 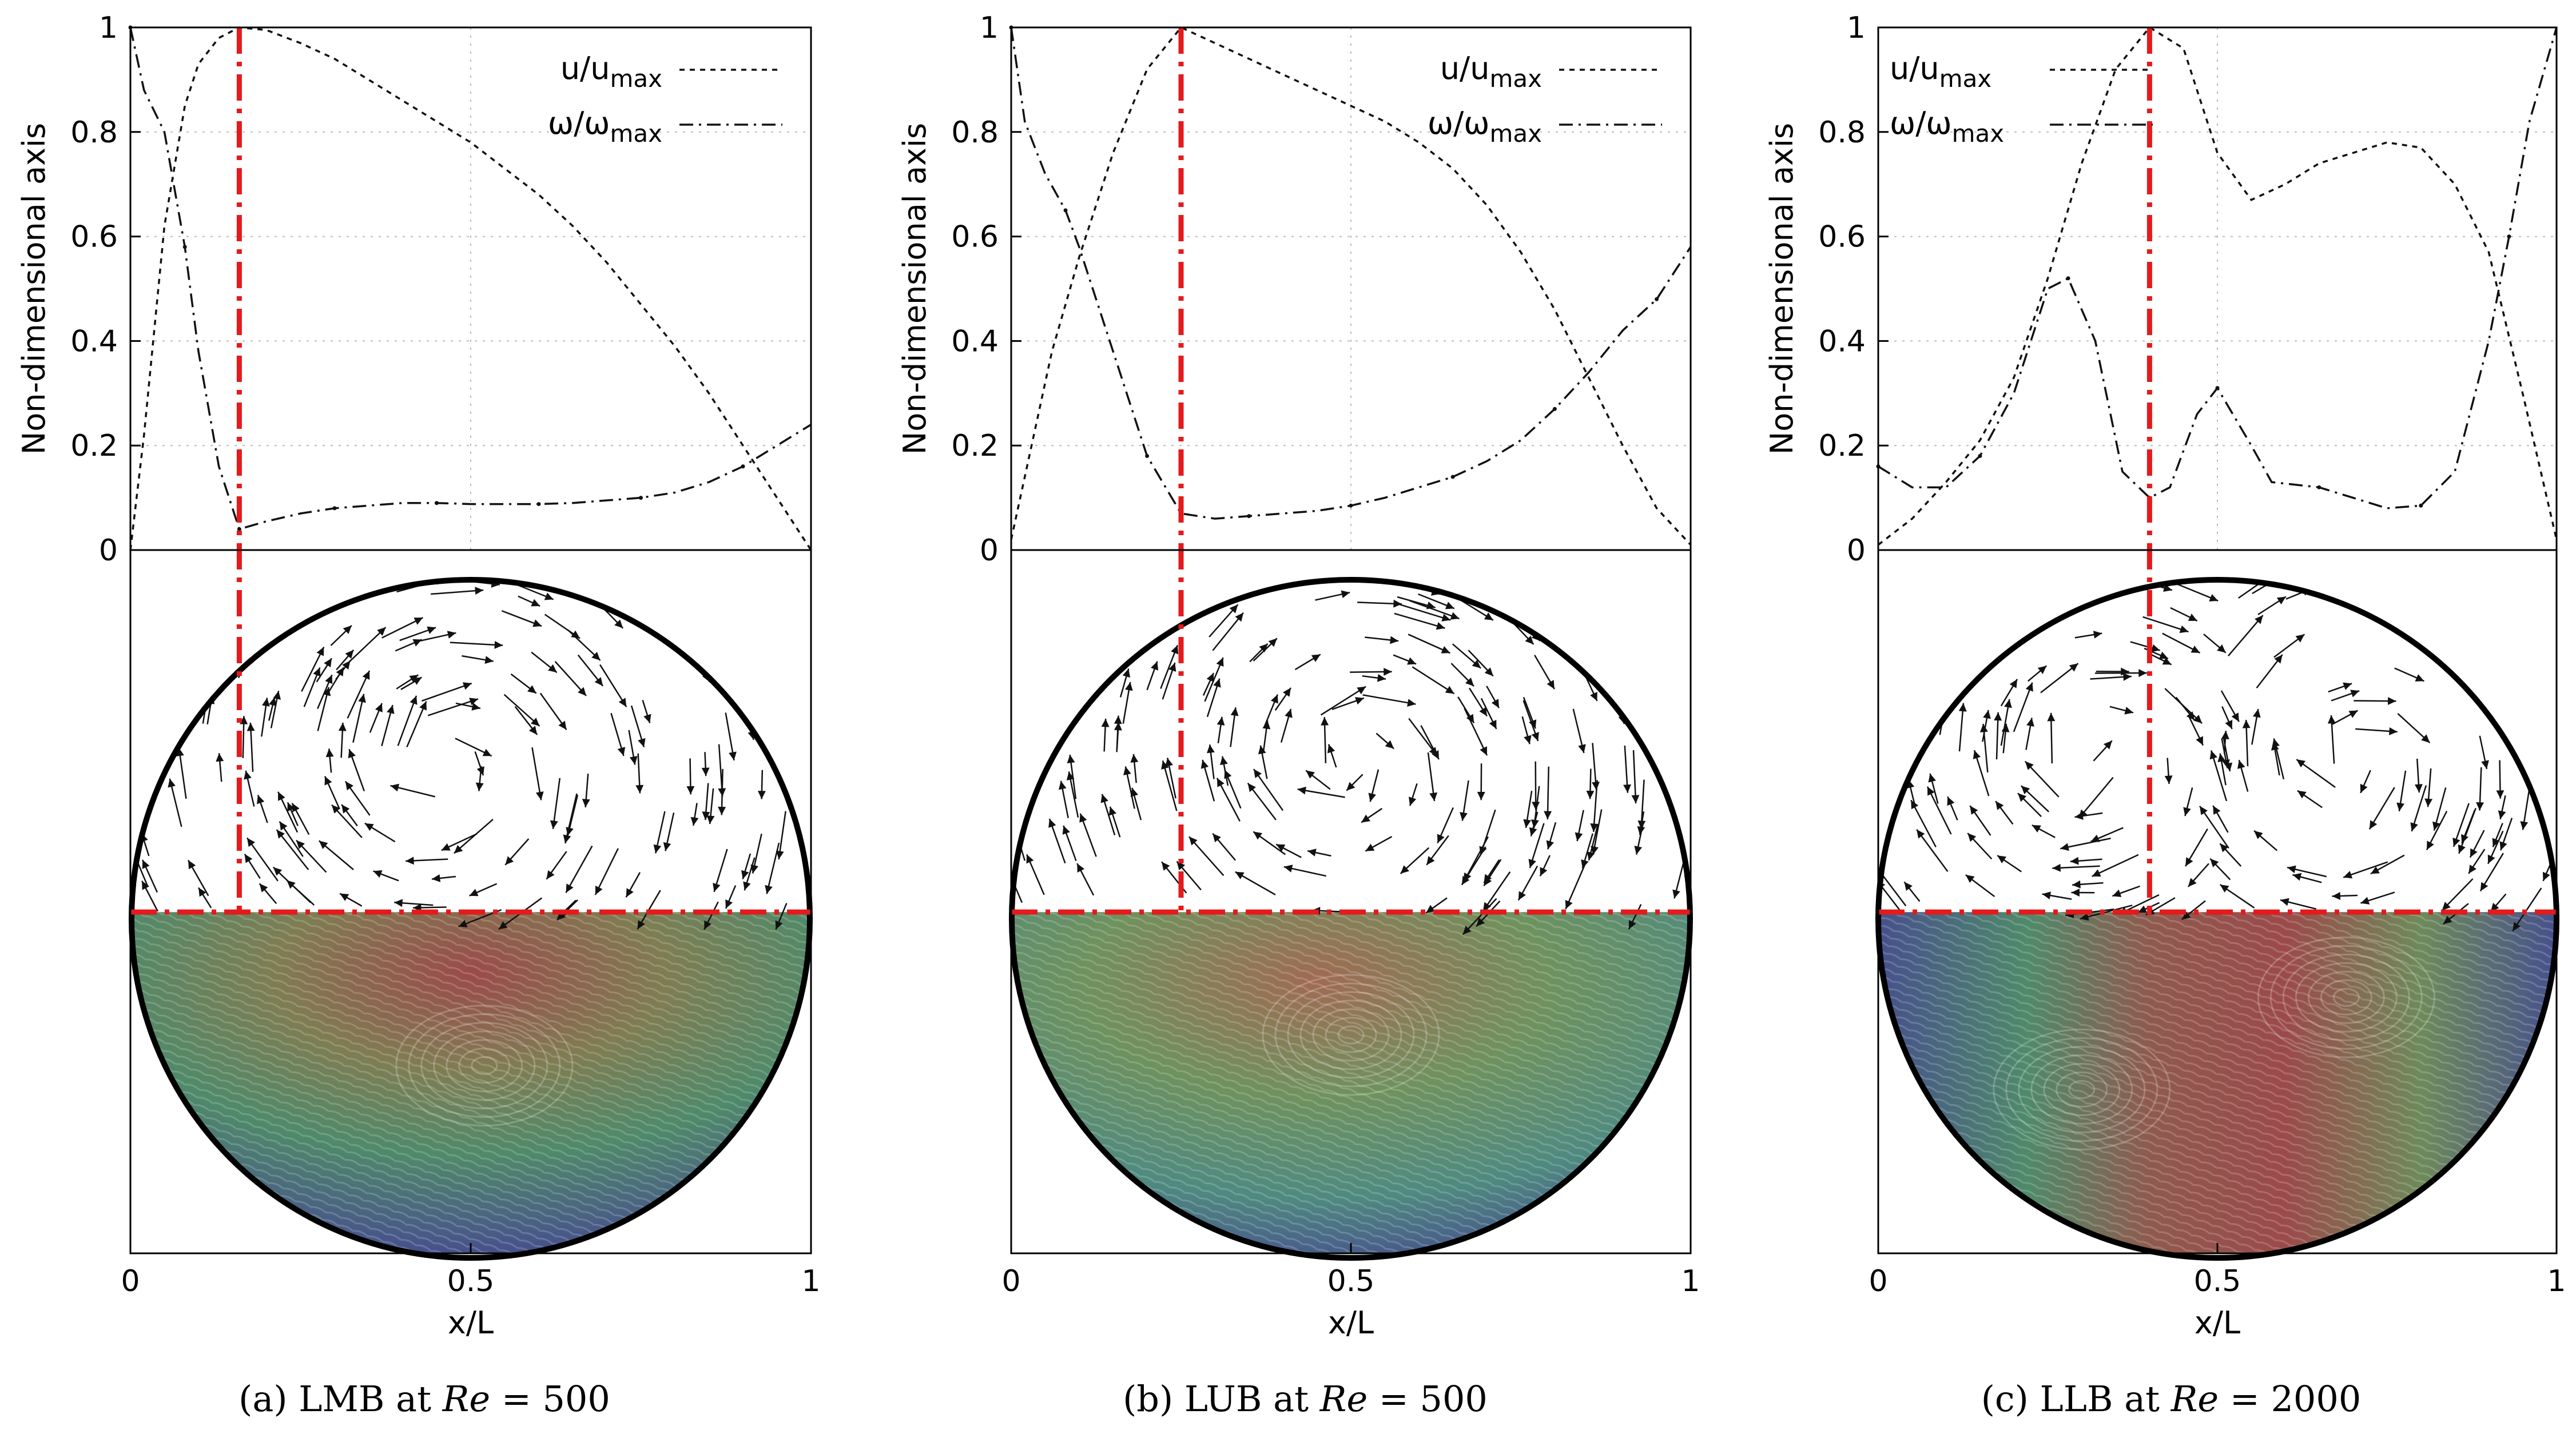 What do you see at coordinates (2319, 487) in the screenshot?
I see `series-point-omega` at bounding box center [2319, 487].